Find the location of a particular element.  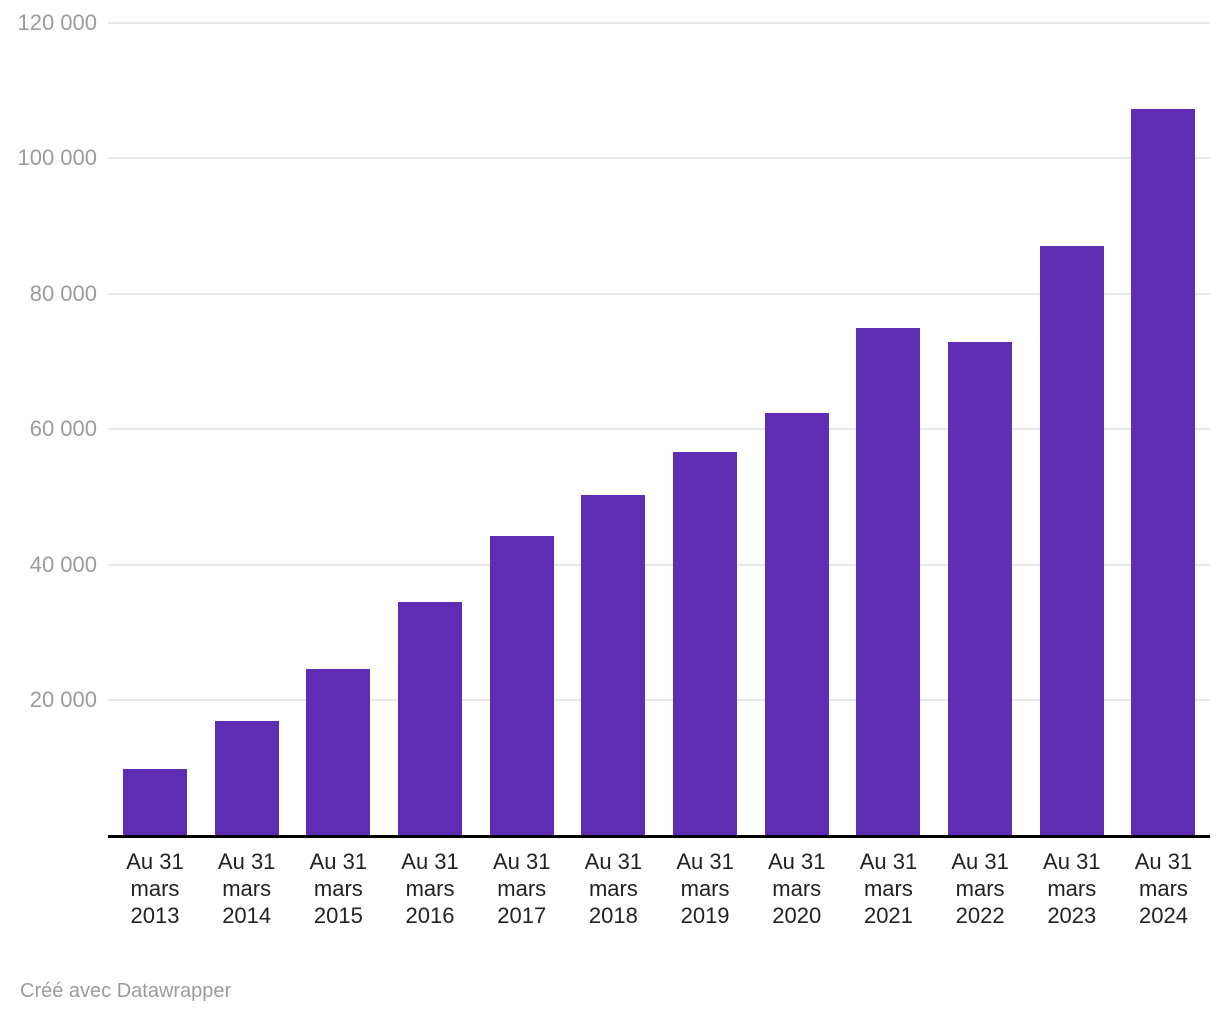

x-tick-label-2018: Au 31 mars 2018 is located at coordinates (613, 888).